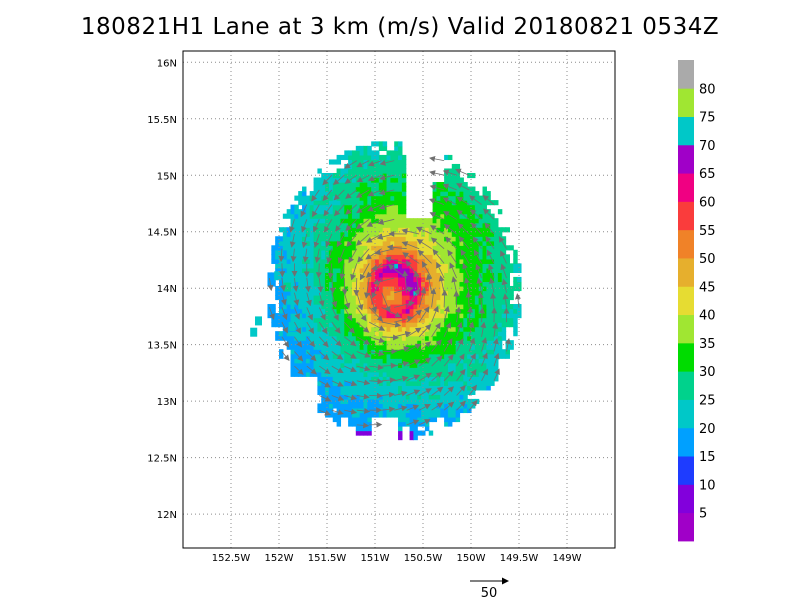  Describe the element at coordinates (167, 63) in the screenshot. I see `y-tick-label: 16N` at that location.